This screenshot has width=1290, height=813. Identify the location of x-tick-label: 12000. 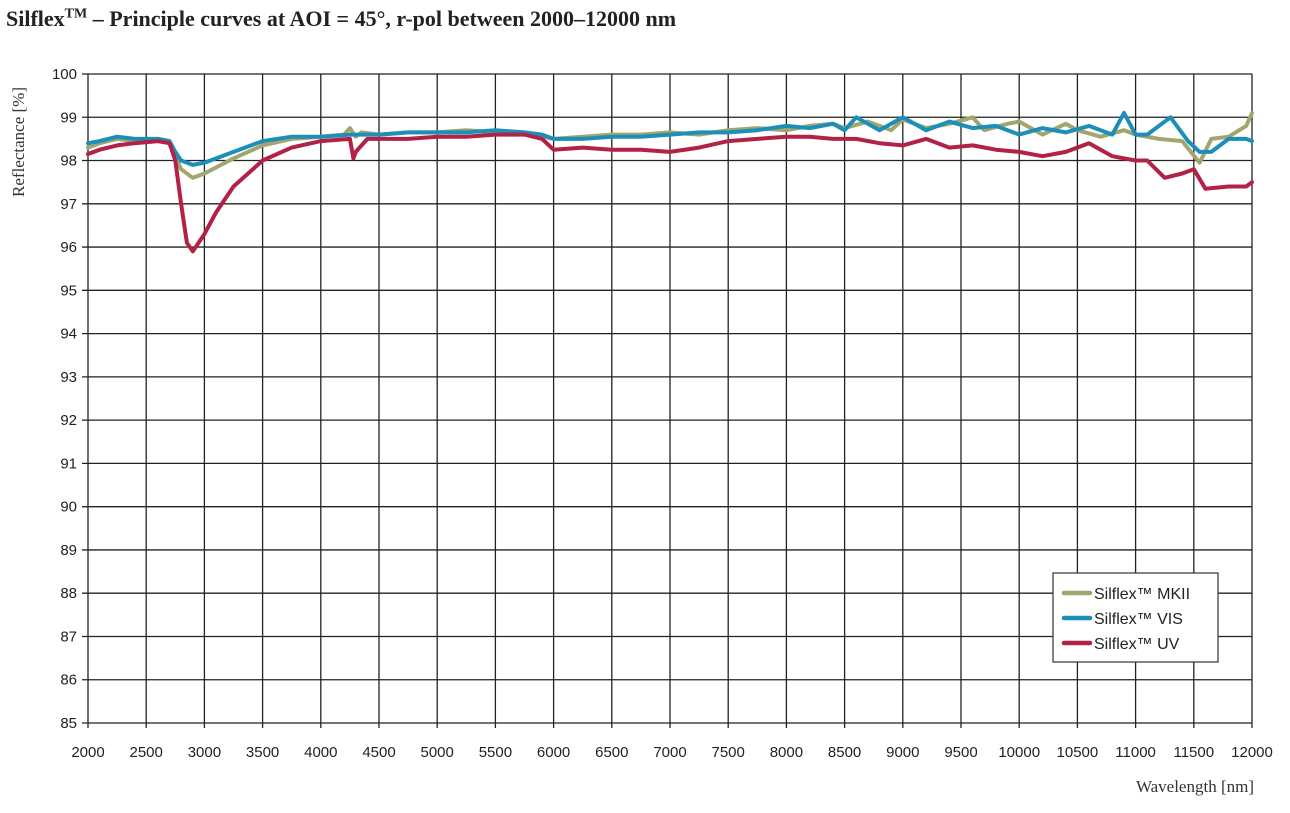
(1252, 752).